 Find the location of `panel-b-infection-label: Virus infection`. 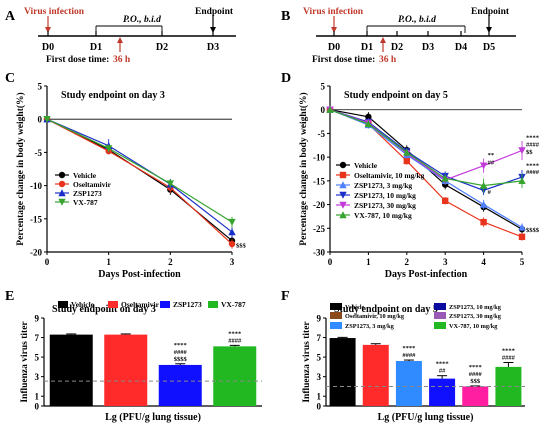

panel-b-infection-label: Virus infection is located at coordinates (333, 12).